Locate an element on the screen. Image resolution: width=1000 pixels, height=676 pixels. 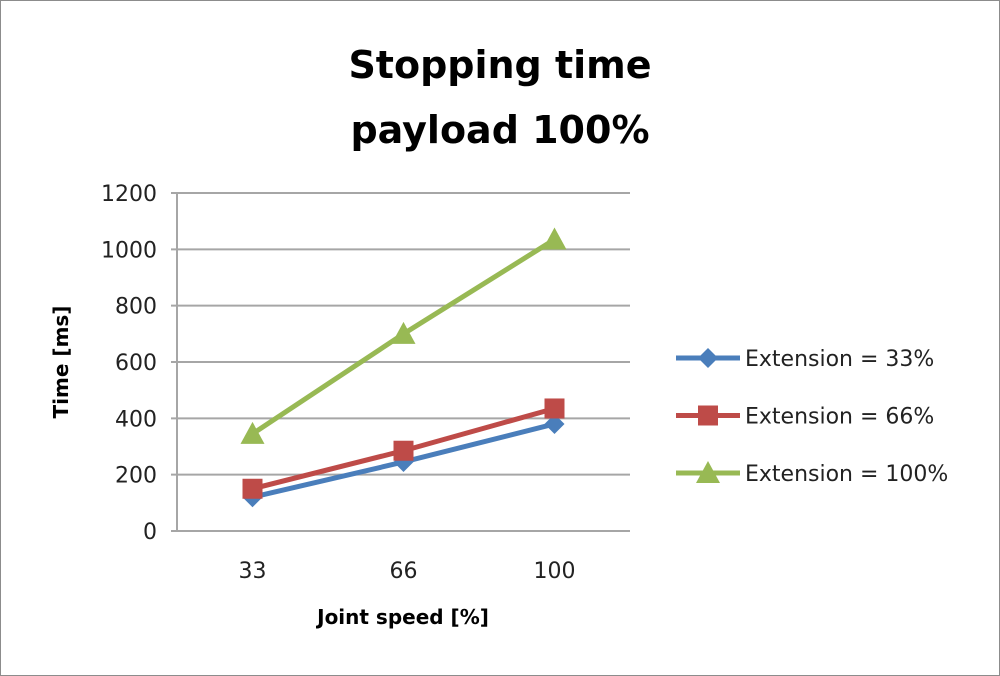
x-axis-label: Joint speed [%] is located at coordinates (402, 617).